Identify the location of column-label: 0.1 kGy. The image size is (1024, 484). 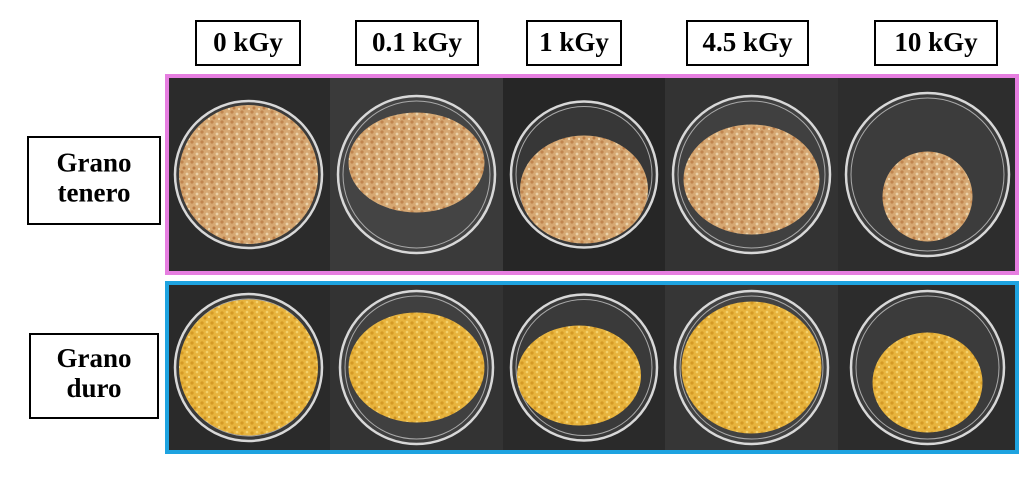
(417, 42).